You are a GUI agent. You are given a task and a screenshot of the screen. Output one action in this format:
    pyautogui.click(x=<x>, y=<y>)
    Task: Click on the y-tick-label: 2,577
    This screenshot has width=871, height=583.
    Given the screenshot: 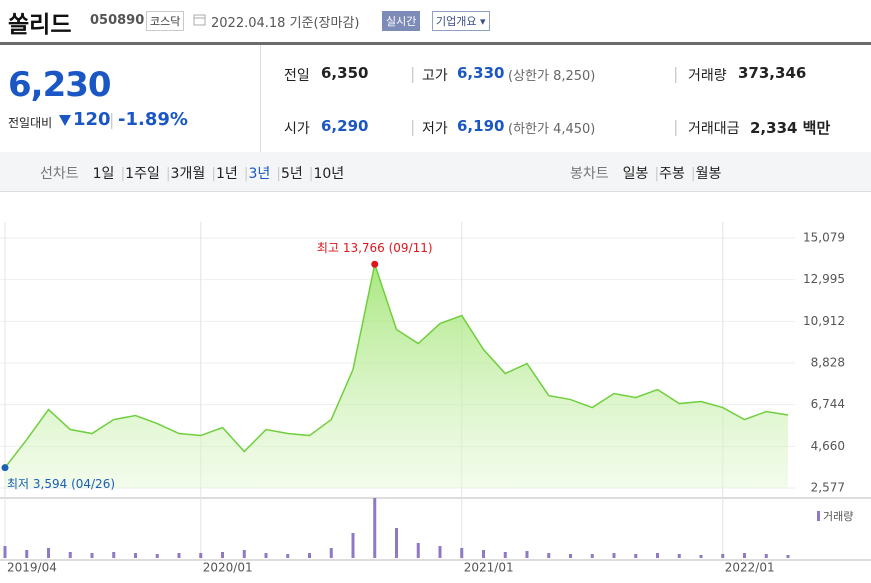 What is the action you would take?
    pyautogui.click(x=828, y=488)
    